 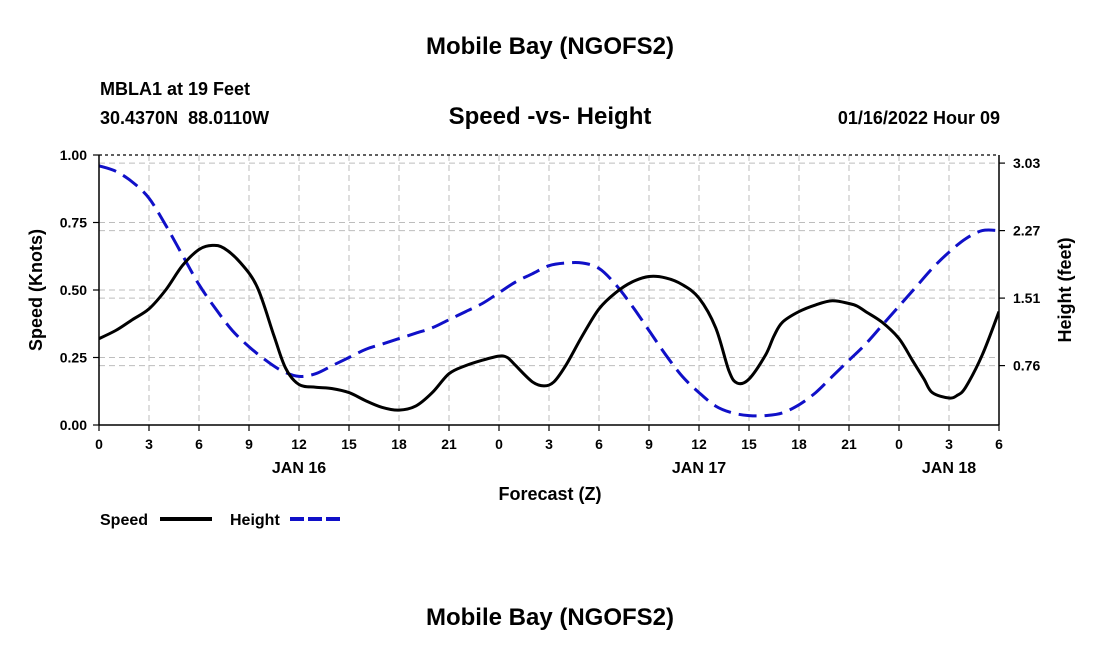 I want to click on y-left-tick-label: 0.00, so click(x=73, y=425).